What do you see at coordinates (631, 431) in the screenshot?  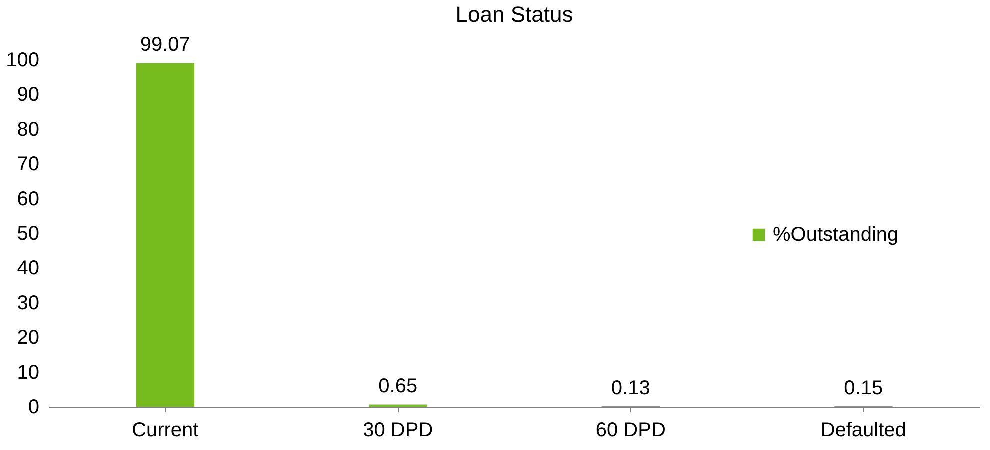 I see `x-tick-label: 60 DPD` at bounding box center [631, 431].